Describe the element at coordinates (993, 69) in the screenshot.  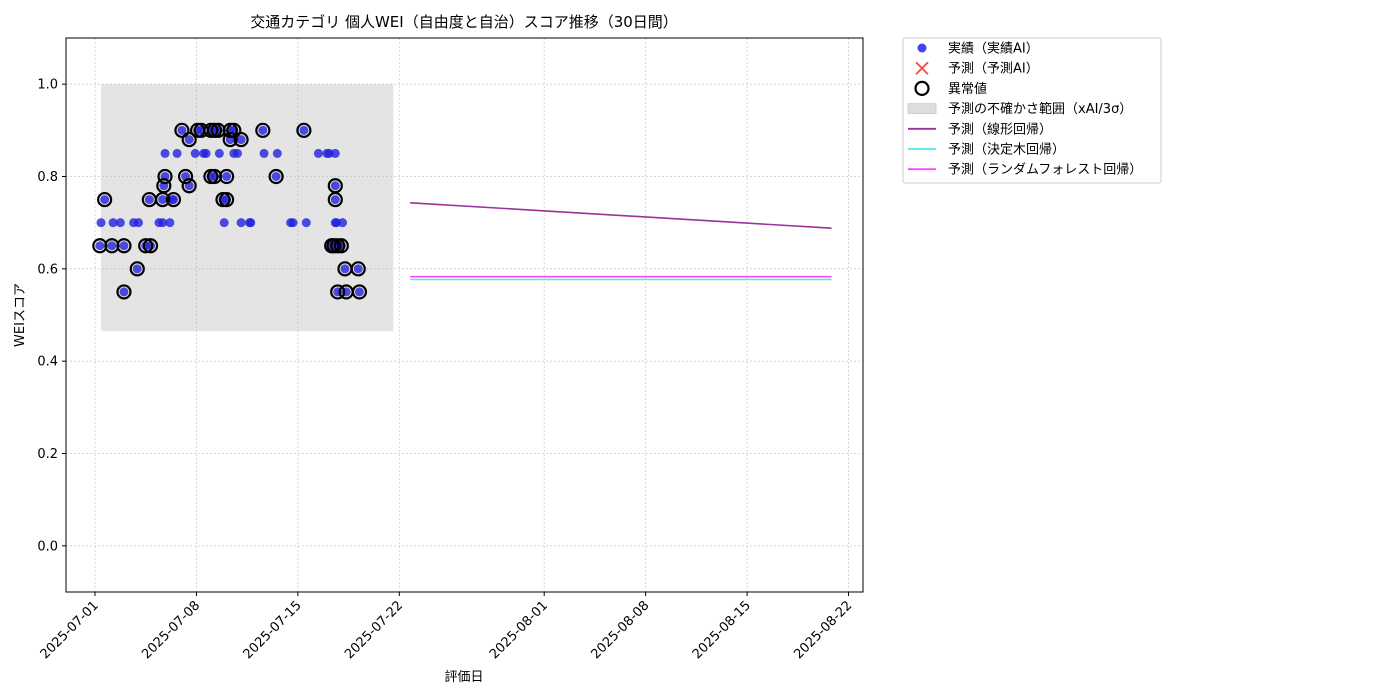
I see `legend-label: 予測（予測AI）` at that location.